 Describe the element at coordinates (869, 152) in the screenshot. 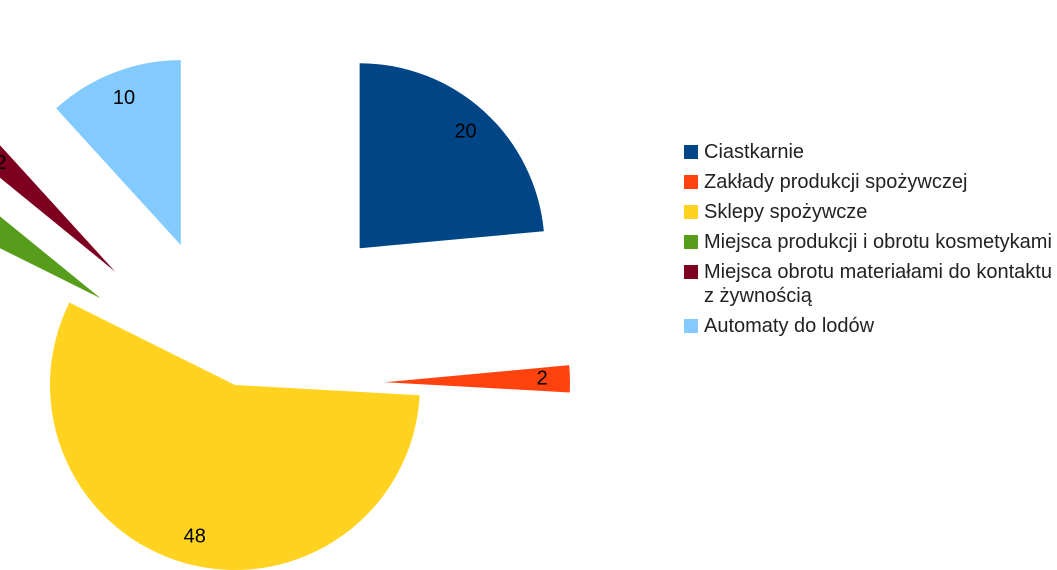

I see `legend-item: Ciastkarnie` at that location.